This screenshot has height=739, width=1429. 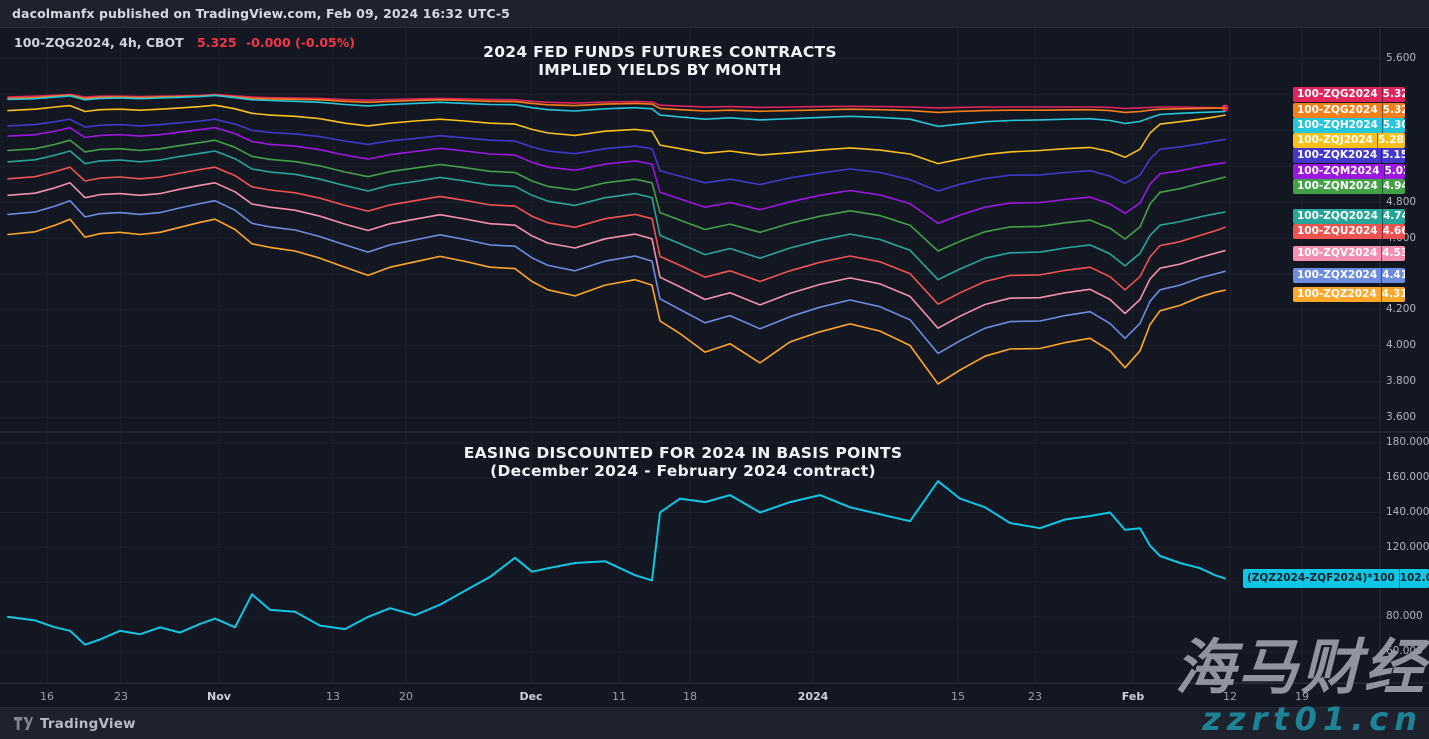 What do you see at coordinates (1393, 231) in the screenshot?
I see `price-label-value: 4.660` at bounding box center [1393, 231].